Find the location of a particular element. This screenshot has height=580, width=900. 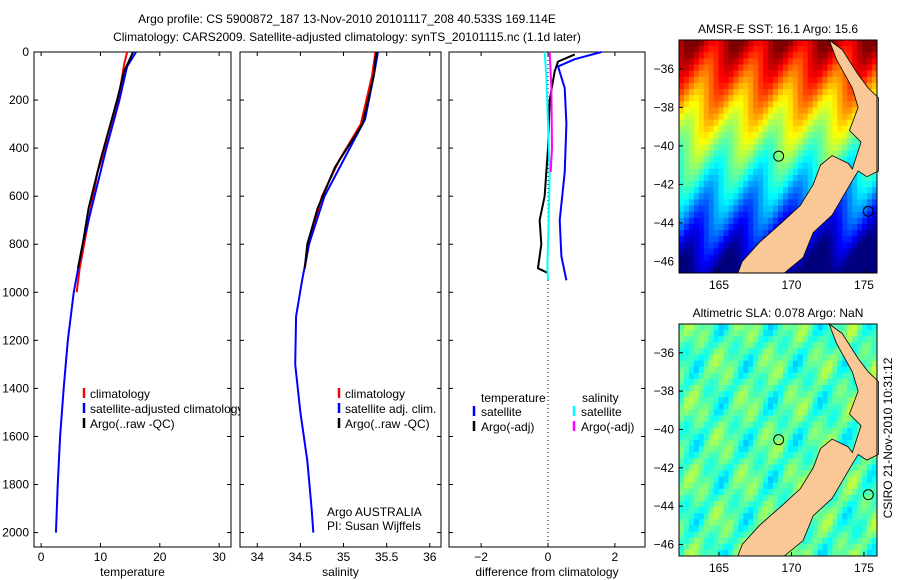

legend-label: Argo(-adj) is located at coordinates (507, 427).